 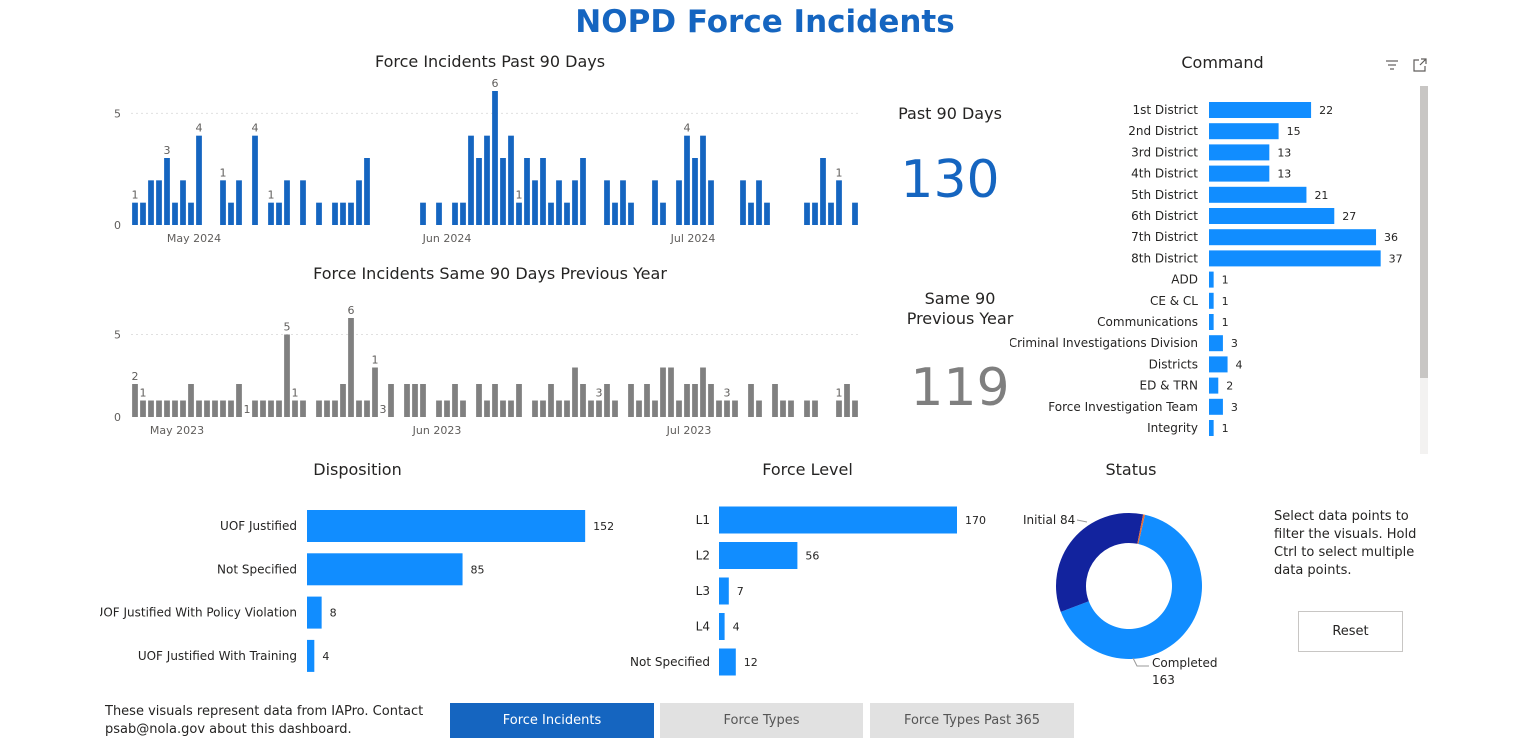 What do you see at coordinates (1141, 529) in the screenshot?
I see `status-slice-other` at bounding box center [1141, 529].